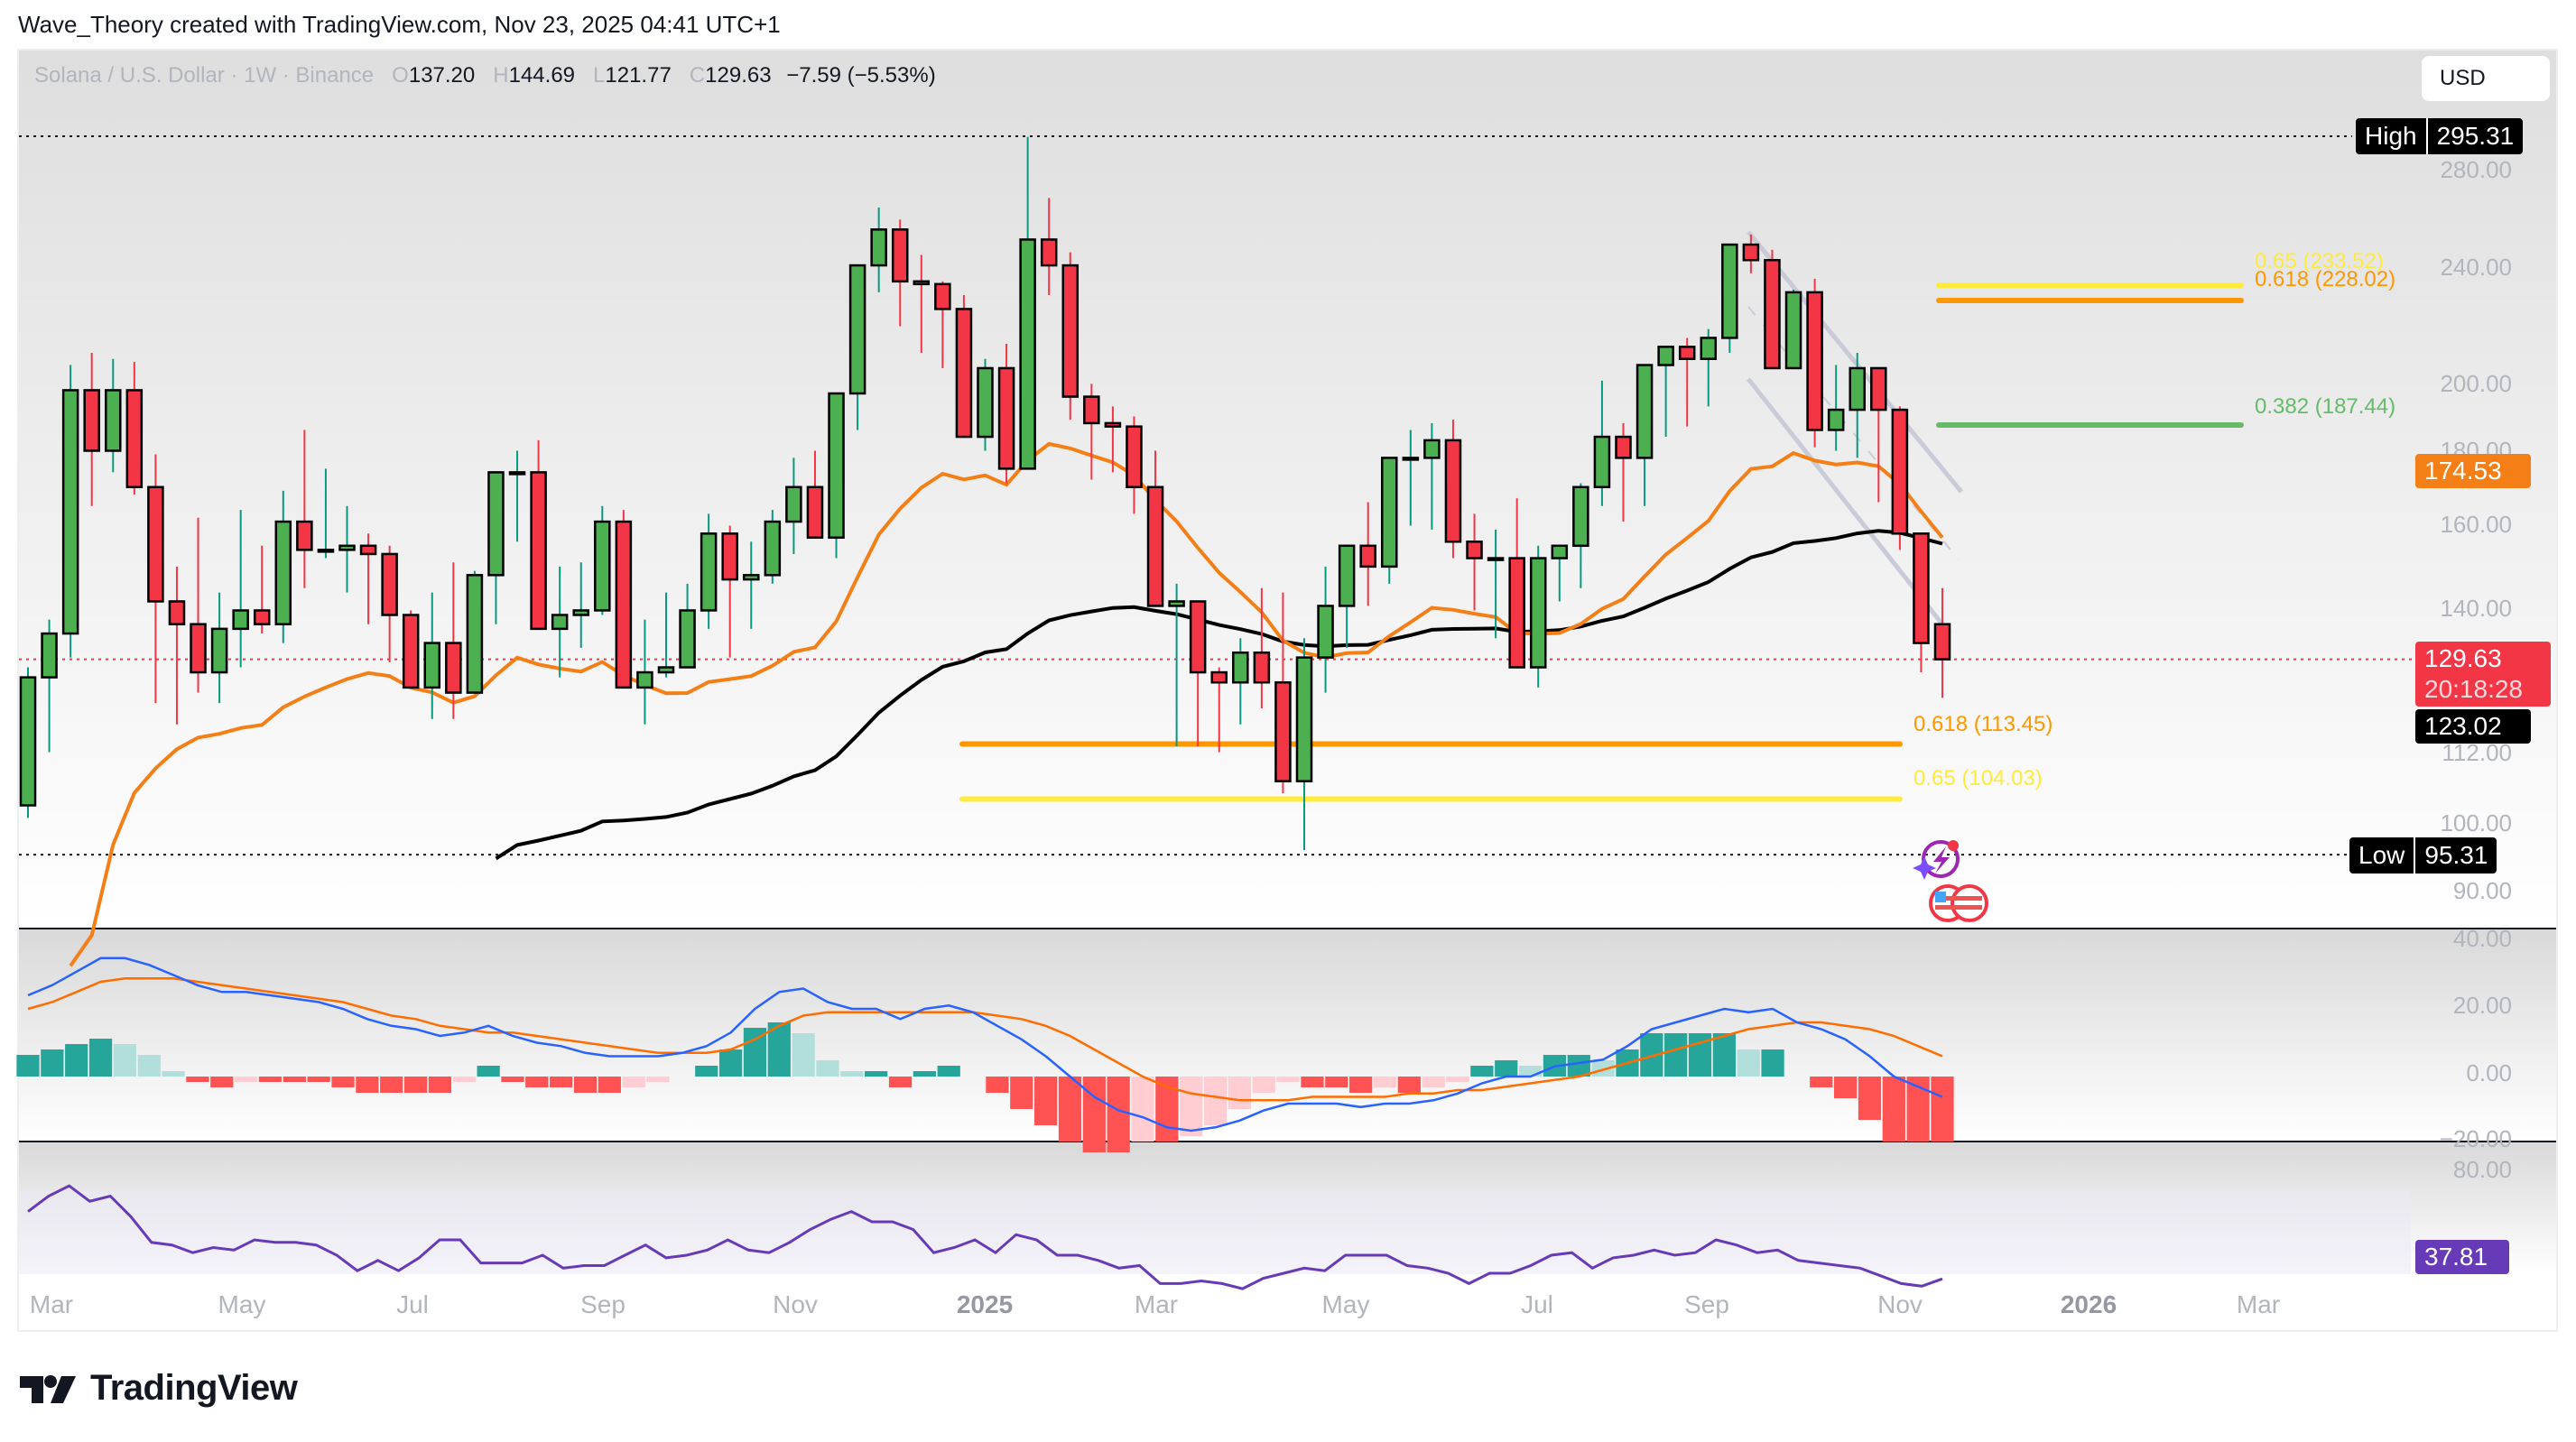 Image resolution: width=2576 pixels, height=1442 pixels. Describe the element at coordinates (2476, 608) in the screenshot. I see `price-tick: 140.00` at that location.